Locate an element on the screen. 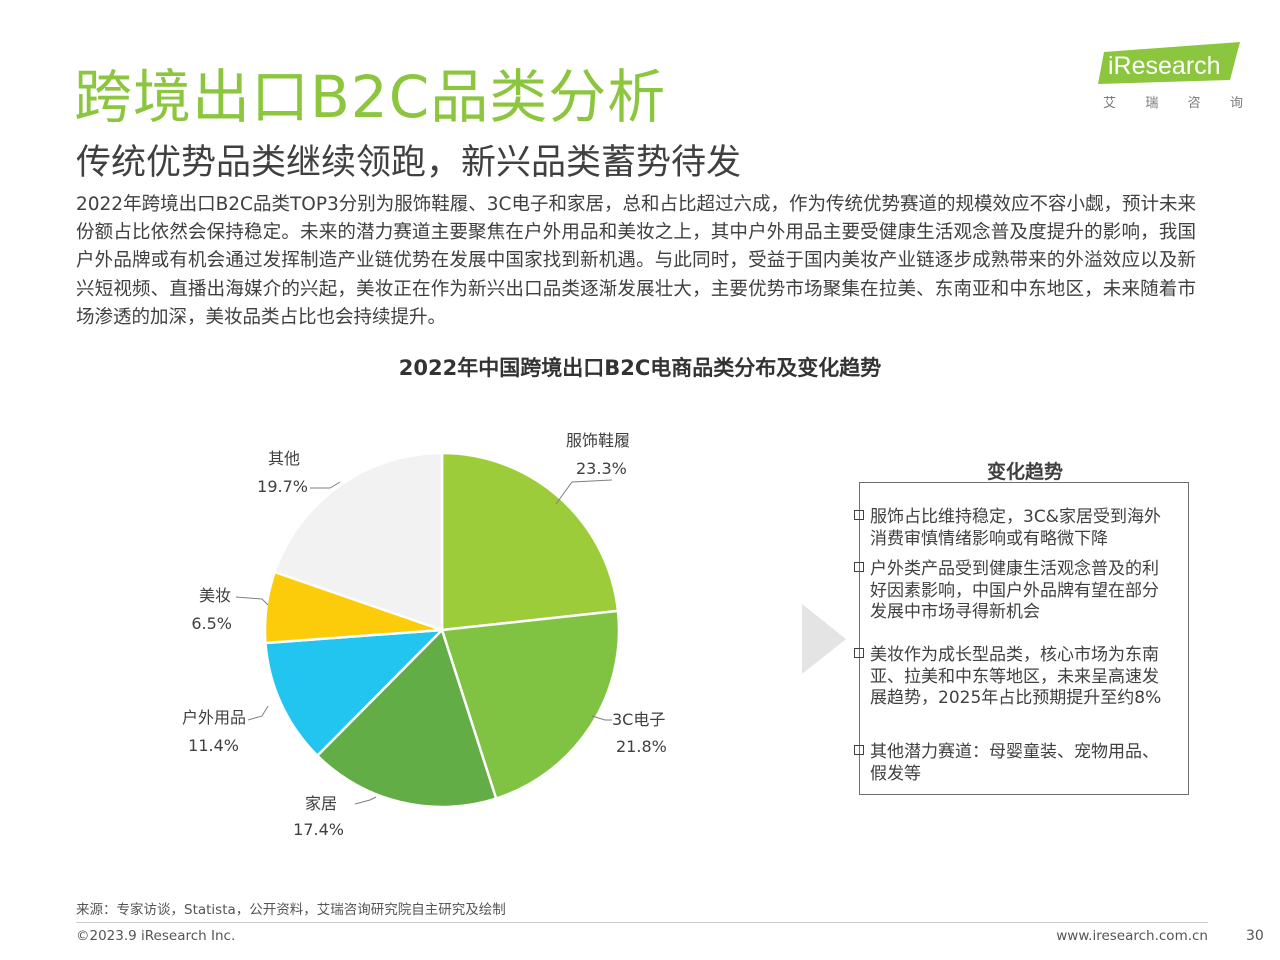  slice-label: 其他 is located at coordinates (284, 458).